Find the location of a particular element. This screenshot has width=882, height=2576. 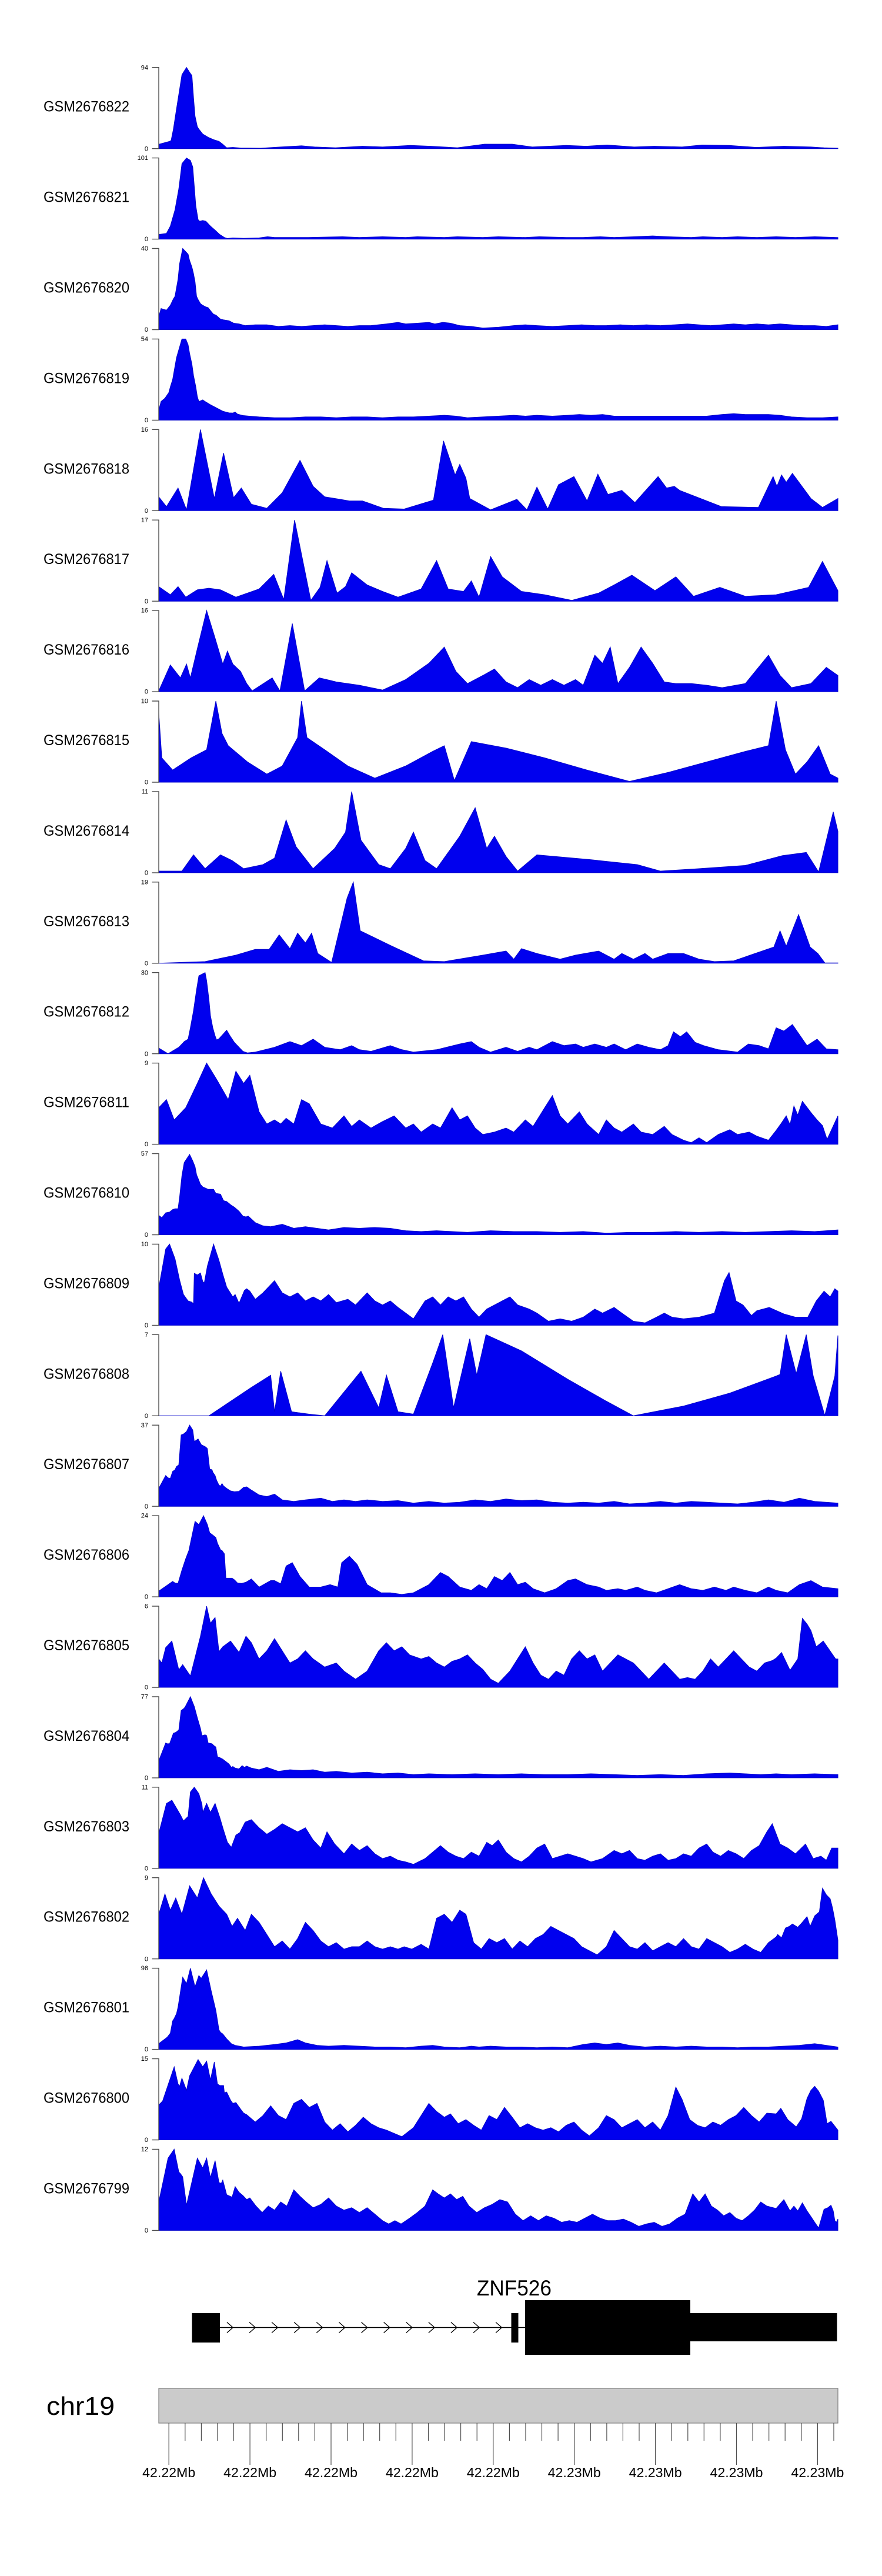

svg-text: 6 is located at coordinates (146, 1606).